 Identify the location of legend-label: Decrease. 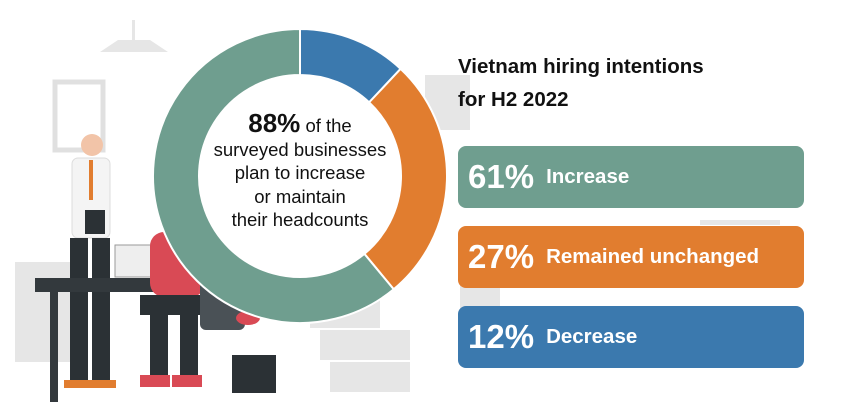
(592, 336).